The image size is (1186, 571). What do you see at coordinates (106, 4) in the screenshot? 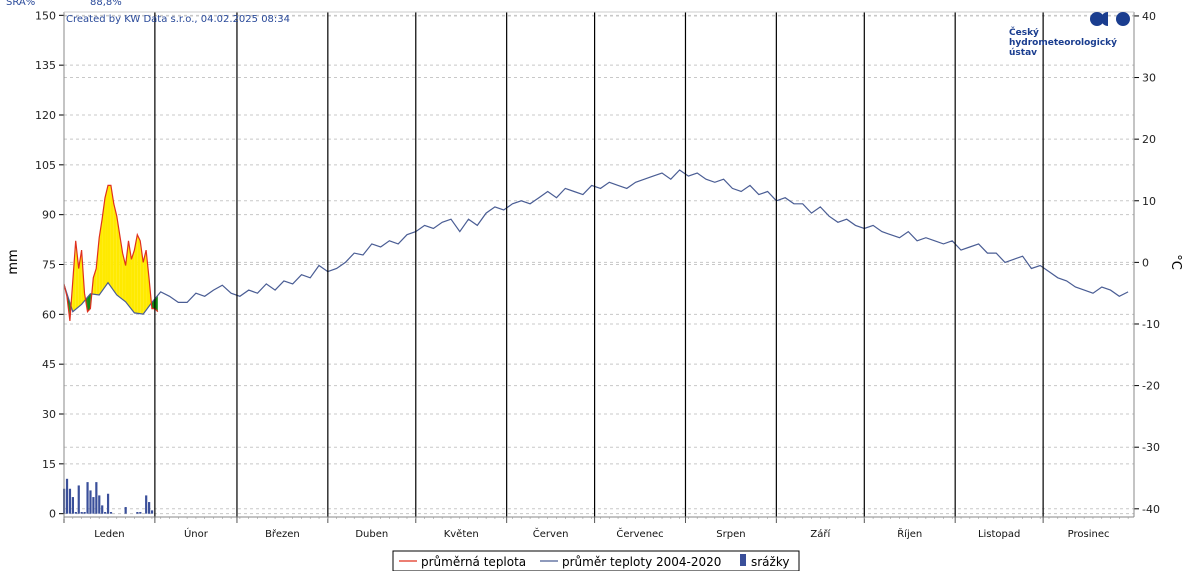
I see `header-value: 88,8%` at bounding box center [106, 4].